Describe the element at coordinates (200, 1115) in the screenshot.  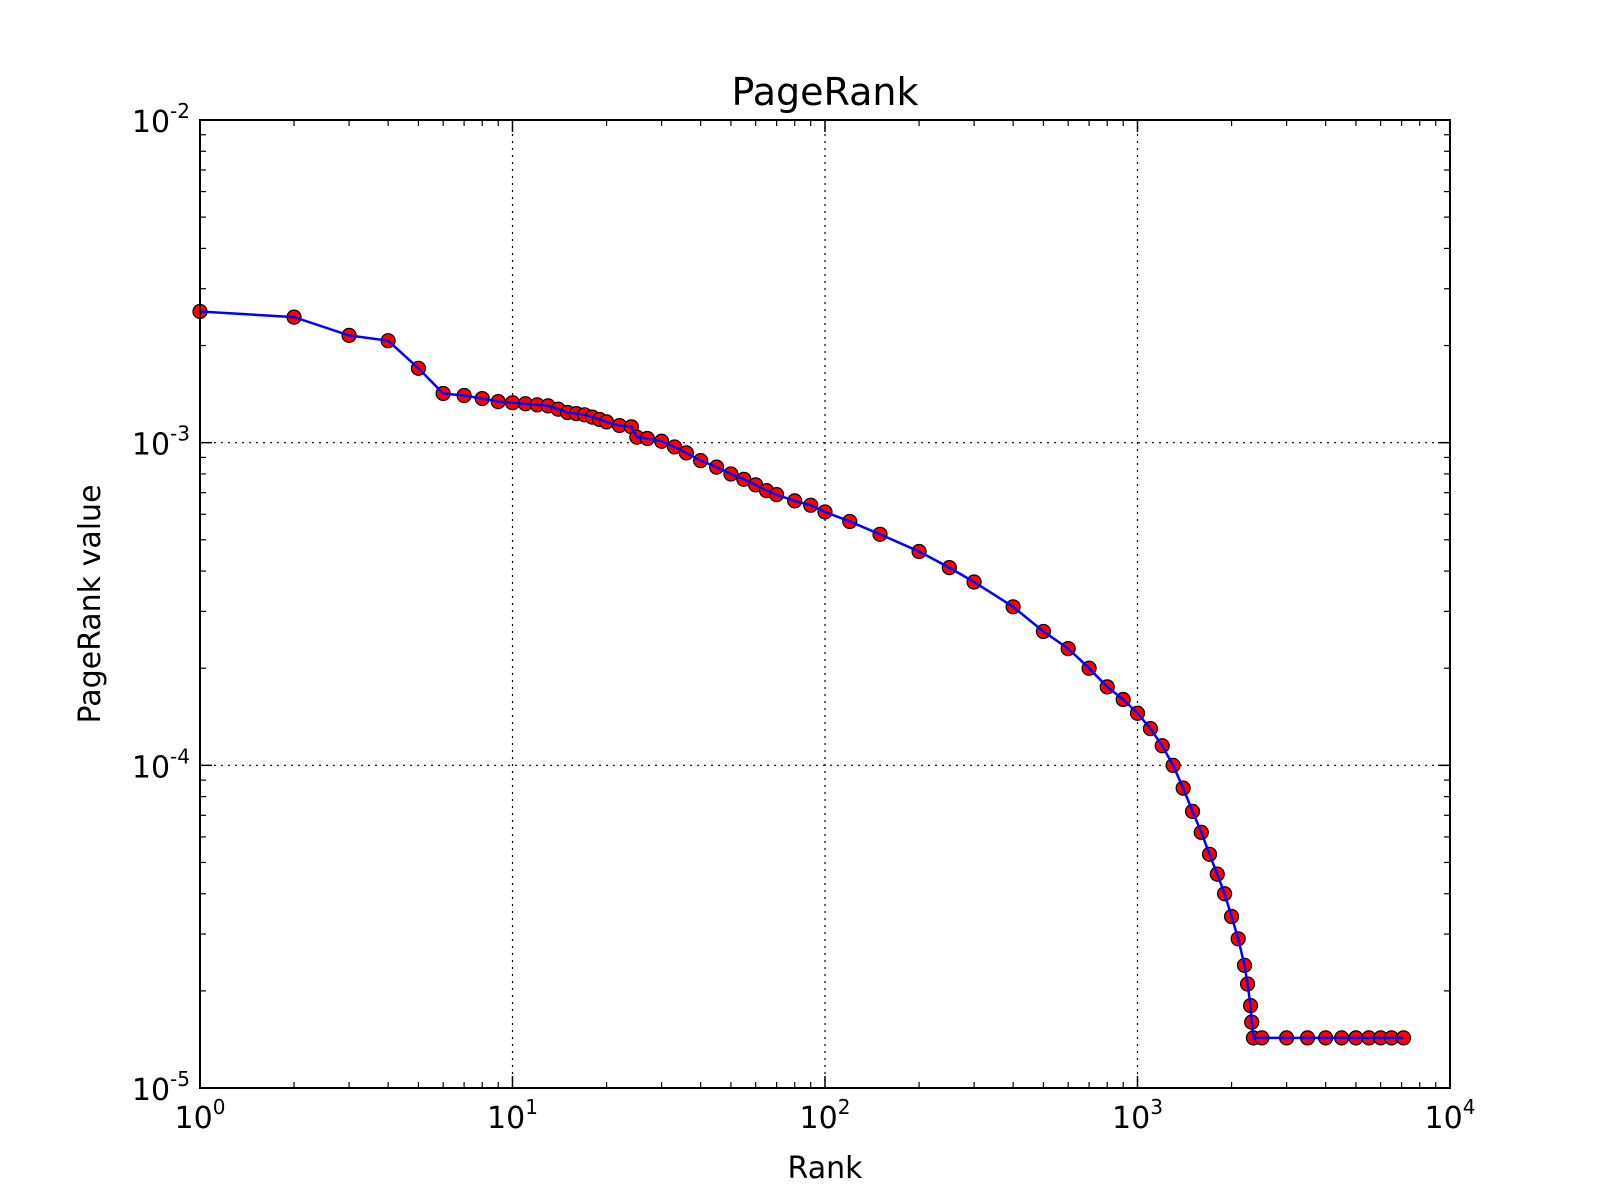
I see `x-tick-label: 10⁰` at that location.